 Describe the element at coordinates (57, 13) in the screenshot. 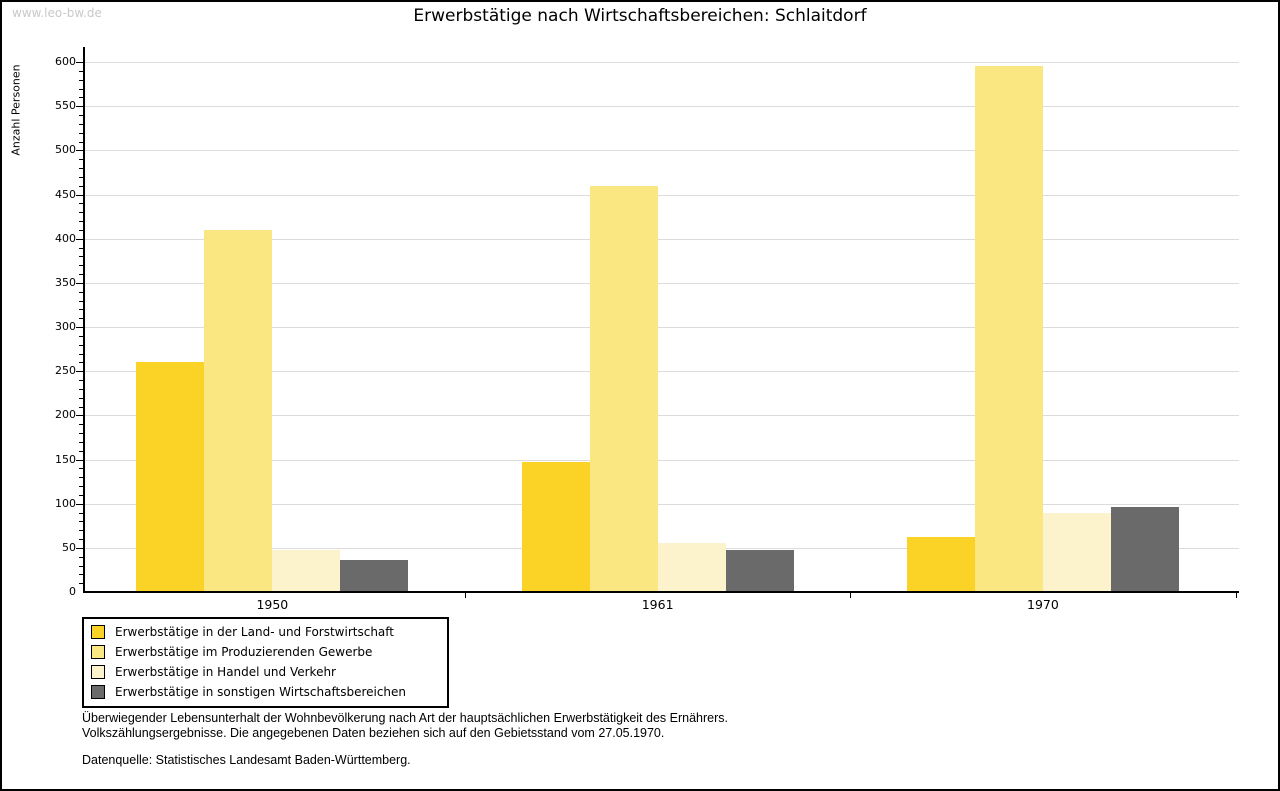

I see `watermark: www.leo-bw.de` at that location.